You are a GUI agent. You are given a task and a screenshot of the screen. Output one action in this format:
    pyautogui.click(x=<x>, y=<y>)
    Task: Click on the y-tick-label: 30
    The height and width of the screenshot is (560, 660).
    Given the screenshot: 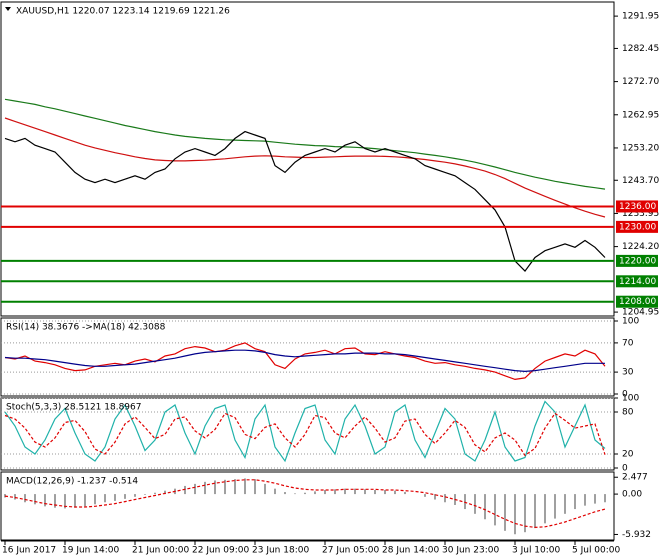 What is the action you would take?
    pyautogui.click(x=628, y=373)
    